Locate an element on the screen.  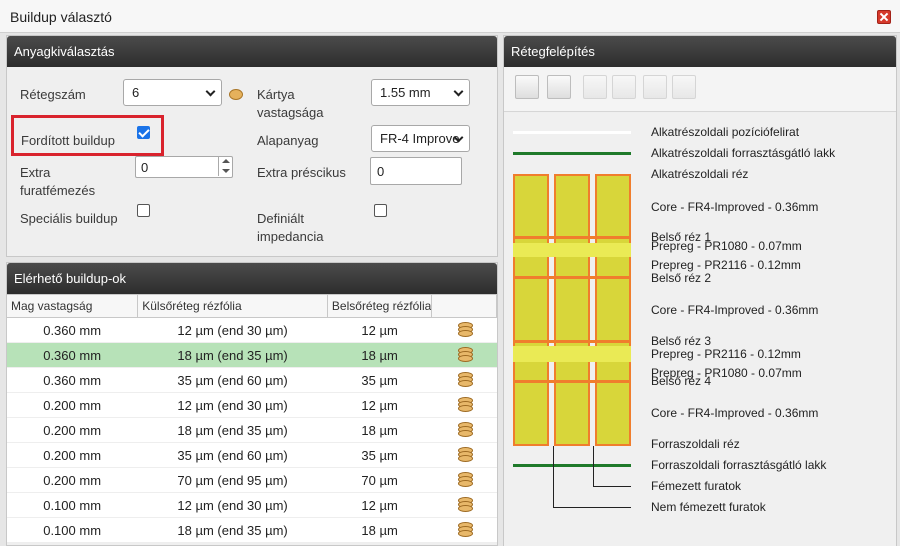
layer-count-label: Rétegszám is located at coordinates (53, 94).